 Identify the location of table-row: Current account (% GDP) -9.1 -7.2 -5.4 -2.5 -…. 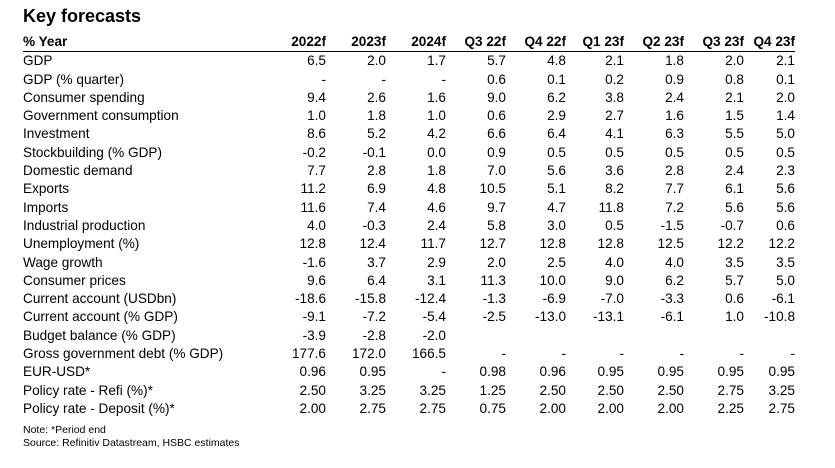
(409, 317).